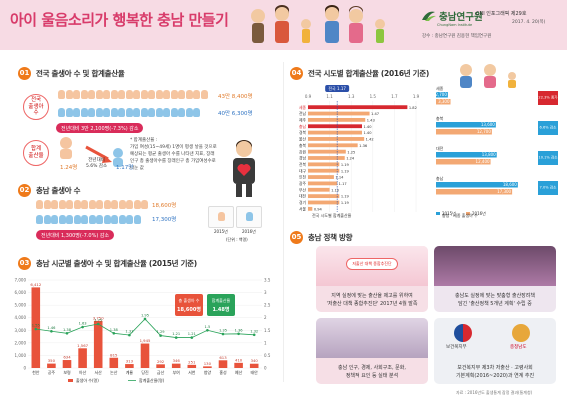 This screenshot has height=401, width=567. I want to click on x-tick: 서산, so click(99, 372).